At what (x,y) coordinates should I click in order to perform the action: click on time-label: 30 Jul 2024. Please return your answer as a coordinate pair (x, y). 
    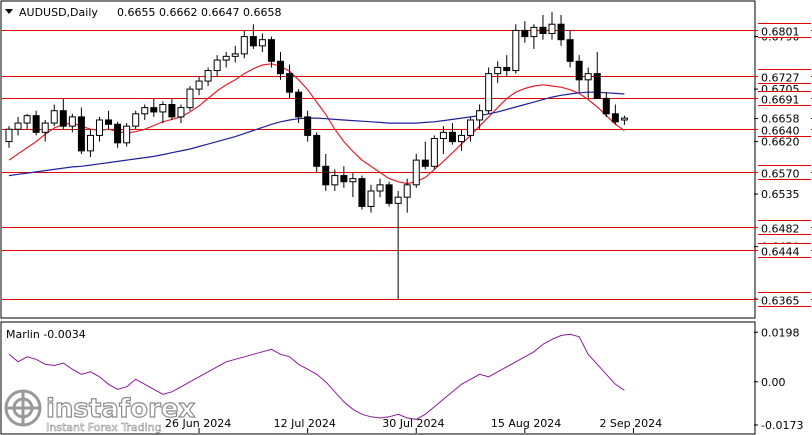
    Looking at the image, I should click on (413, 423).